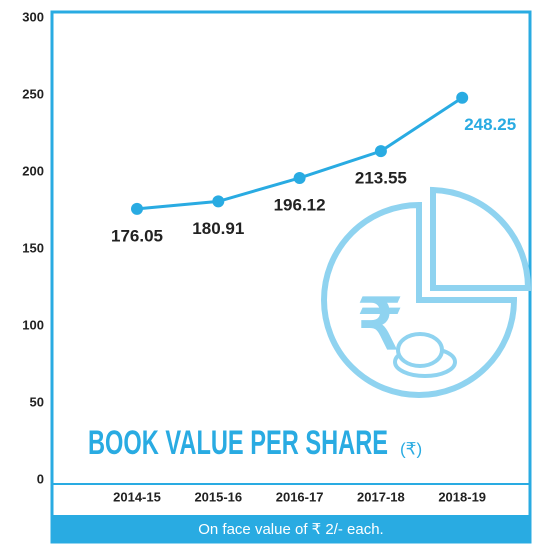 The width and height of the screenshot is (548, 550). I want to click on footer-band, so click(291, 529).